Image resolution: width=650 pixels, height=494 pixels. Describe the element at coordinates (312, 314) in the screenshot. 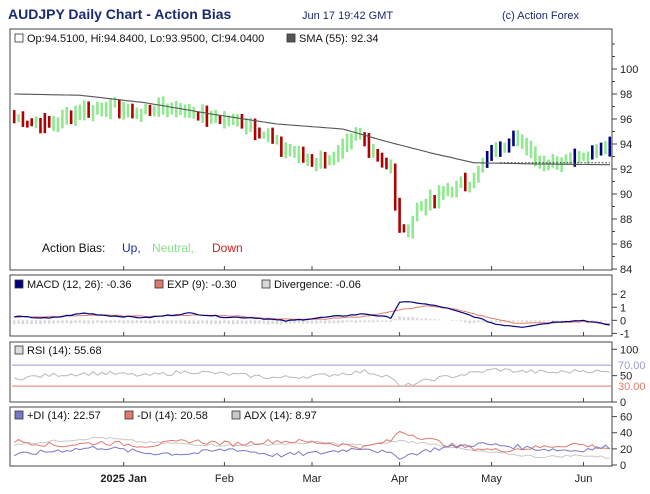

I see `macd-line` at that location.